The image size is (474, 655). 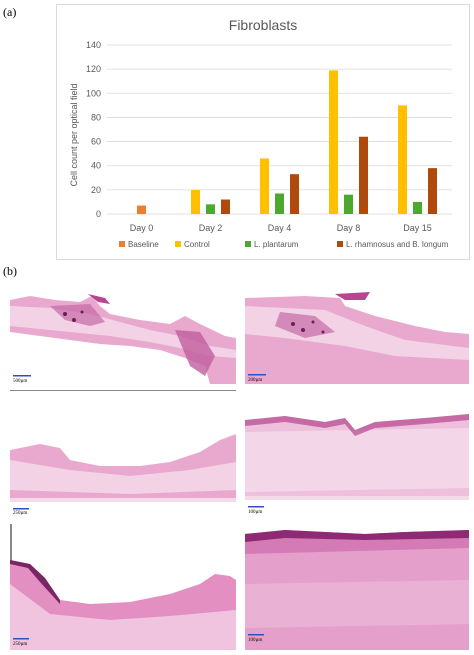 I want to click on y-tick-label: 20, so click(x=96, y=190).